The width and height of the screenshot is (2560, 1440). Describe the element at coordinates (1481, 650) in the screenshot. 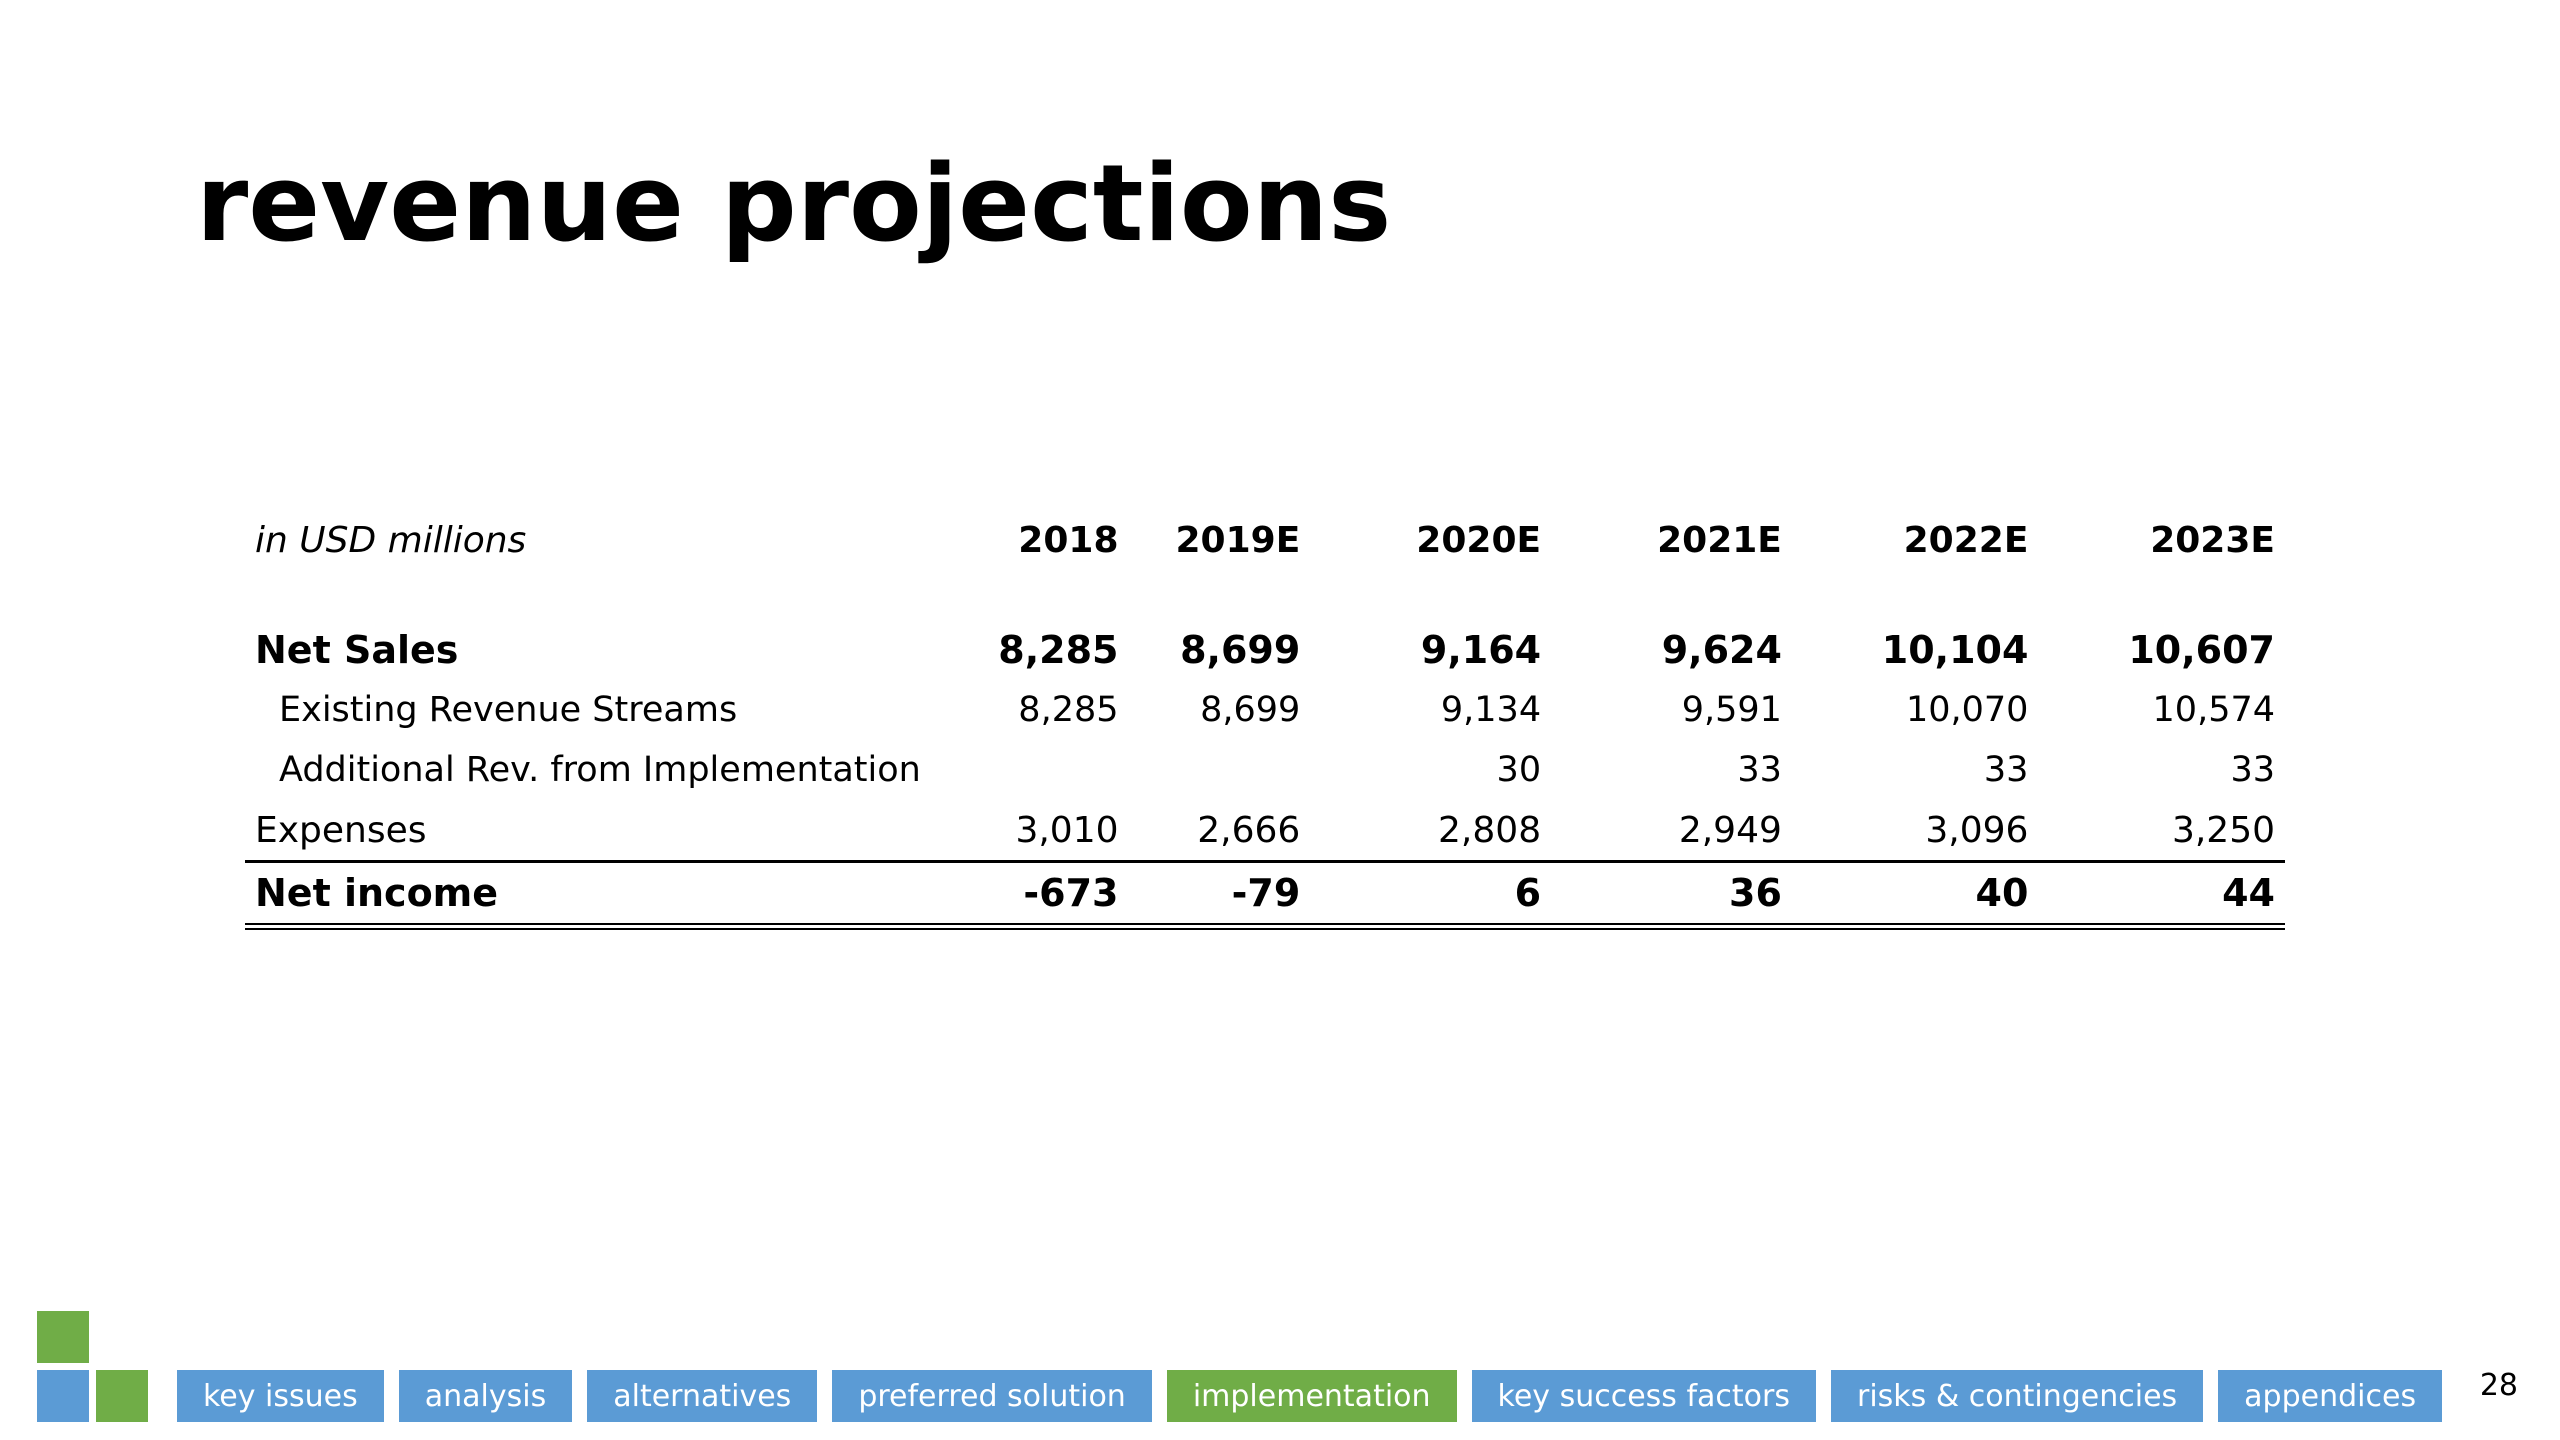

I see `table-cell: 9,164` at that location.